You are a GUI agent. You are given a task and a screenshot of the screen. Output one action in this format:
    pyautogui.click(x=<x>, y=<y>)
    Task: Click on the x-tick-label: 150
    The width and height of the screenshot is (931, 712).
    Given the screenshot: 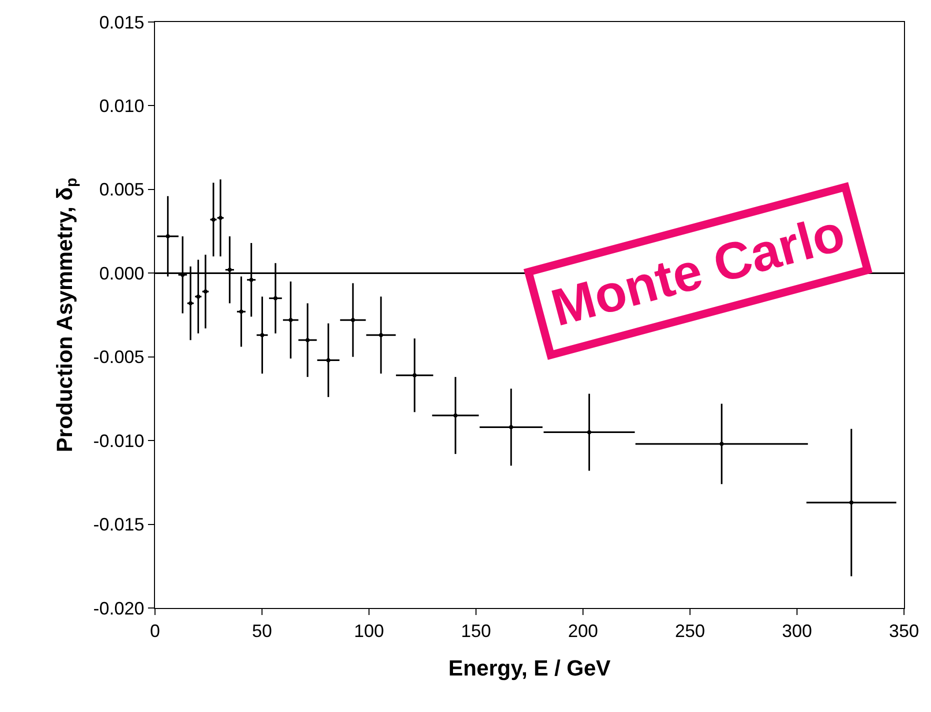 What is the action you would take?
    pyautogui.click(x=476, y=630)
    